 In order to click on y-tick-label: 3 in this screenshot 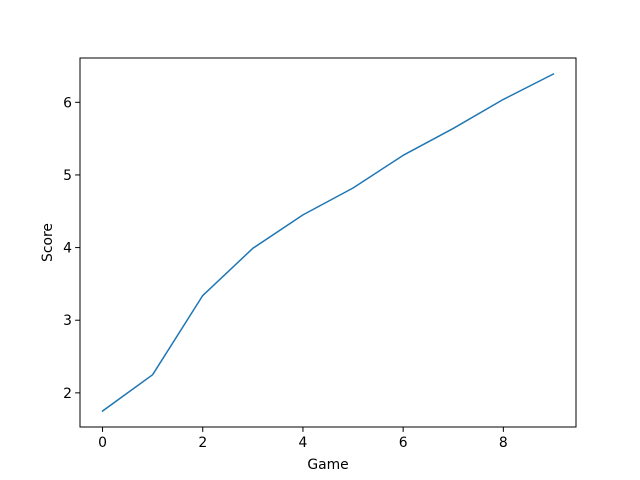, I will do `click(67, 321)`.